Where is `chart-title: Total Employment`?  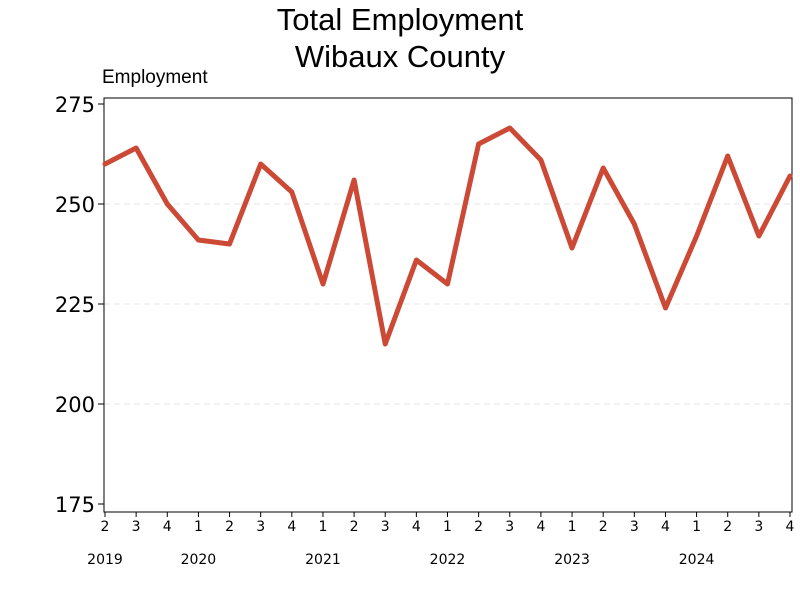 chart-title: Total Employment is located at coordinates (400, 19).